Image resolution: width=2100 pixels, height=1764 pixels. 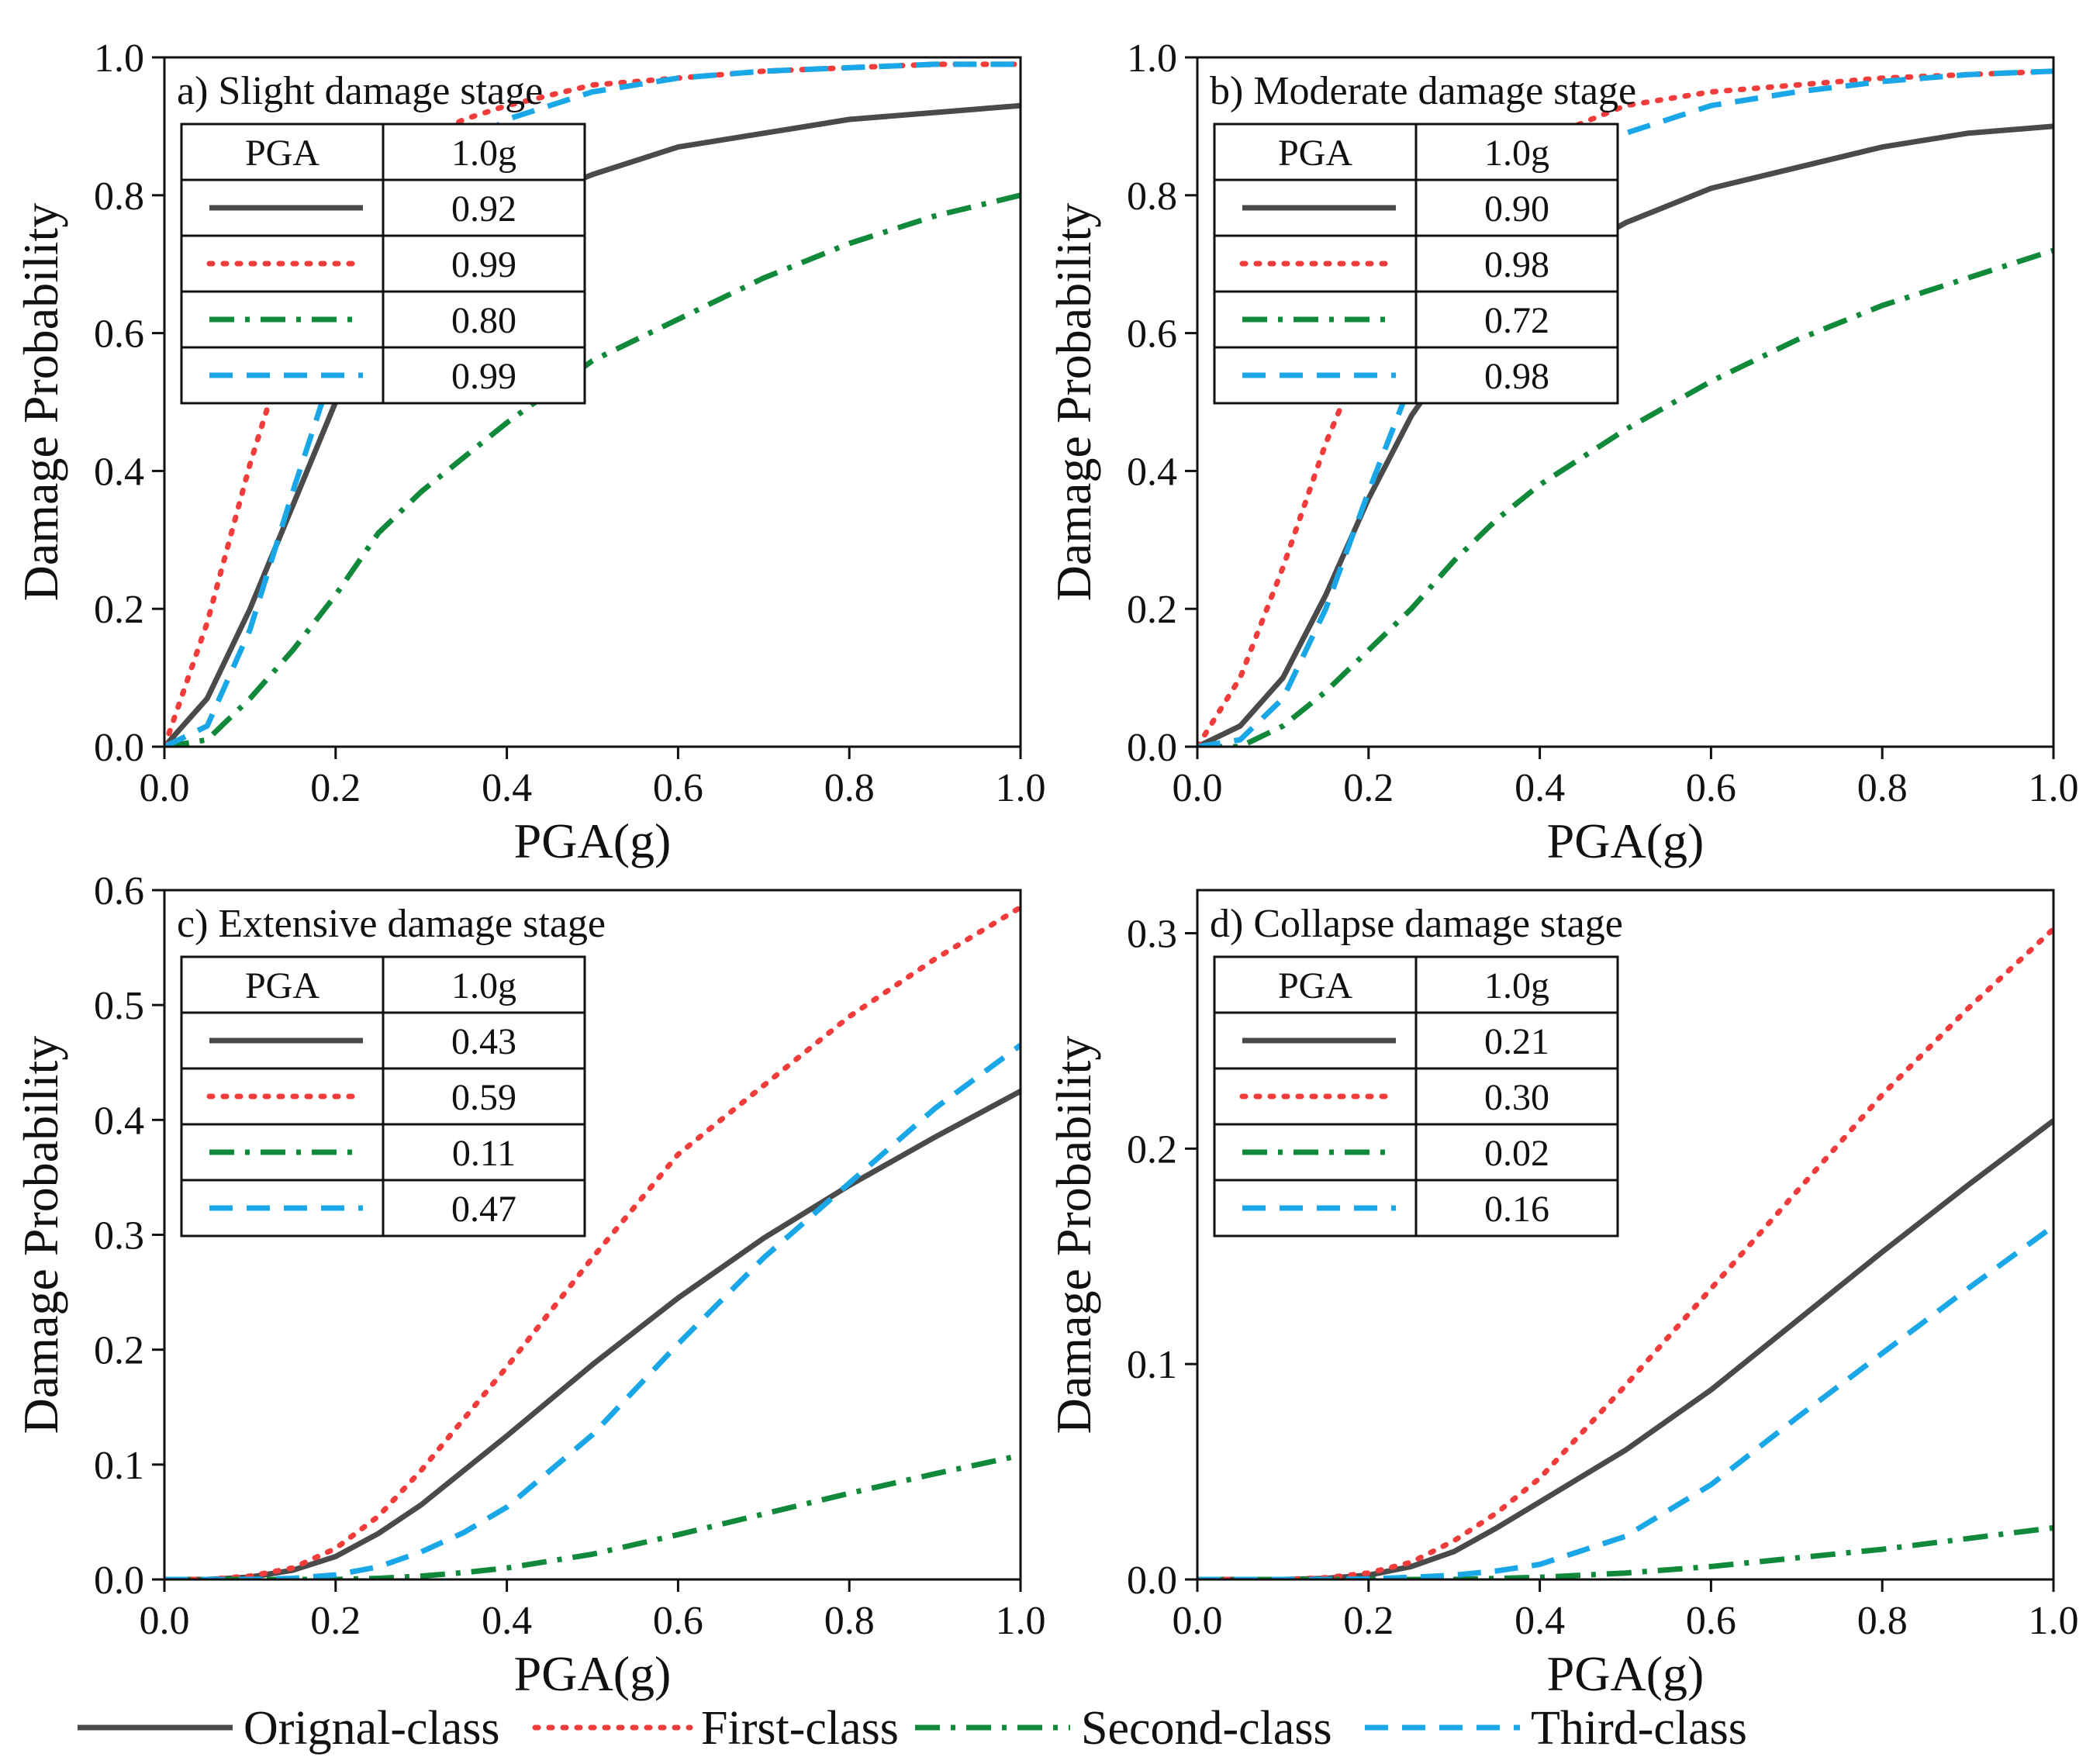 What do you see at coordinates (1516, 209) in the screenshot?
I see `table-value: 0.90` at bounding box center [1516, 209].